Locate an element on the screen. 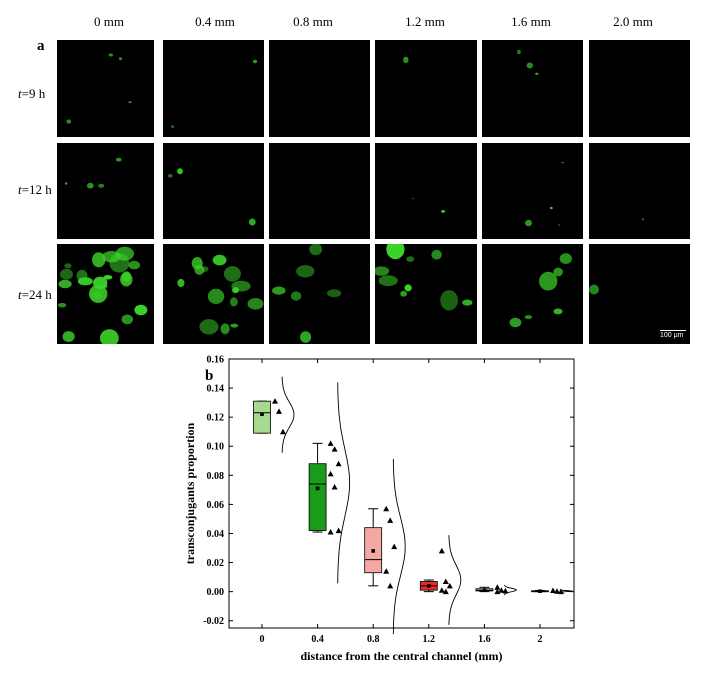 The width and height of the screenshot is (714, 679). row-label-9h: t=9 h is located at coordinates (31, 94).